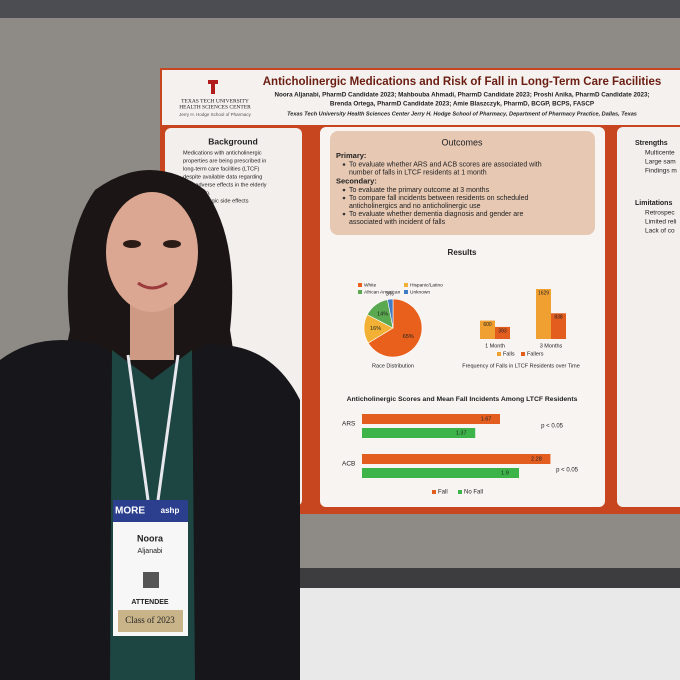  What do you see at coordinates (462, 252) in the screenshot?
I see `section-heading: Results` at bounding box center [462, 252].